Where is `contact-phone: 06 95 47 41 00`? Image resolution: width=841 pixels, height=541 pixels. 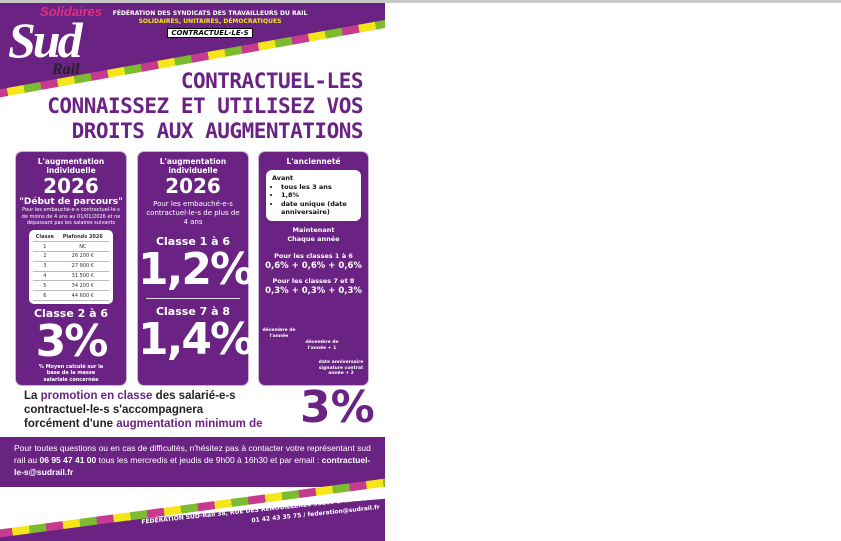 contact-phone: 06 95 47 41 00 is located at coordinates (68, 460).